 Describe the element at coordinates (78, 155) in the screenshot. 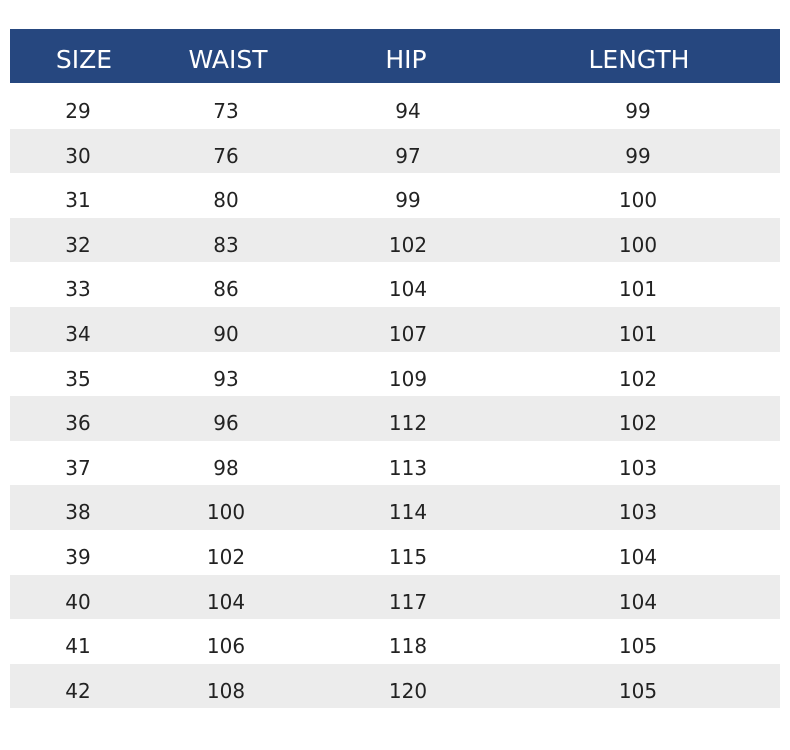

I see `cell-size: 30` at that location.